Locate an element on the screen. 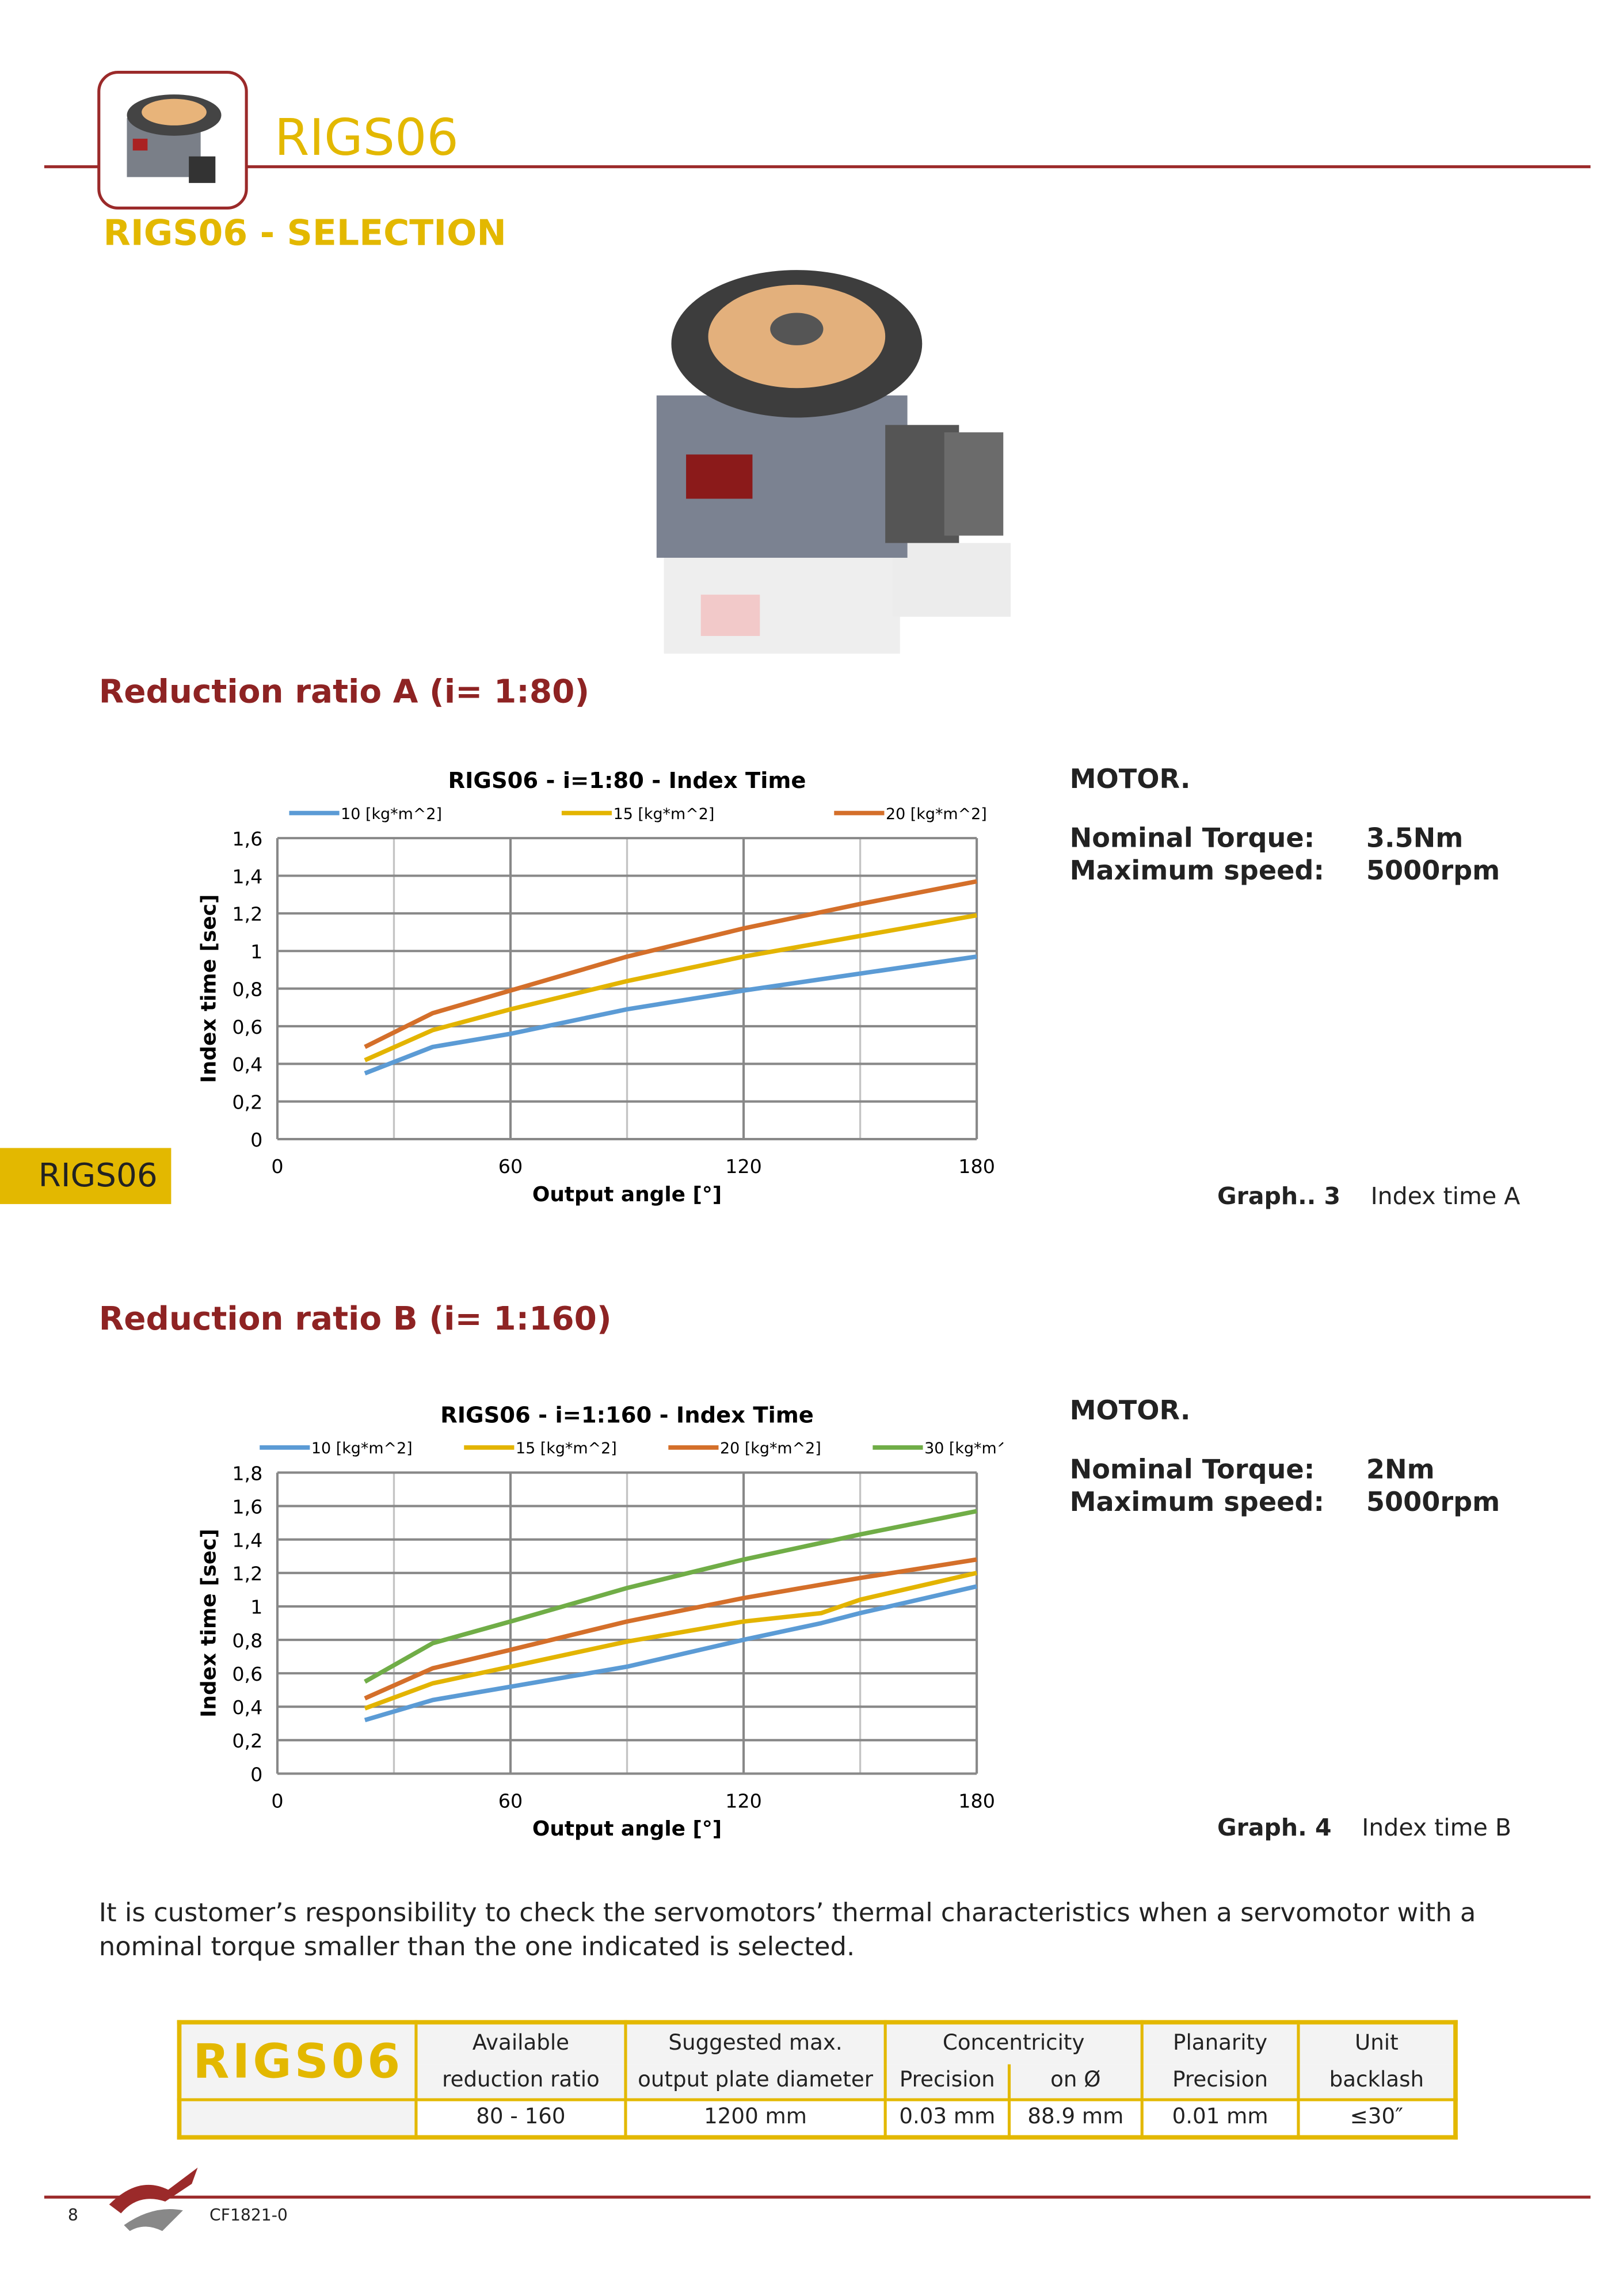 The height and width of the screenshot is (2296, 1623). section-a-title: Reduction ratio A (i= 1:80) is located at coordinates (344, 692).